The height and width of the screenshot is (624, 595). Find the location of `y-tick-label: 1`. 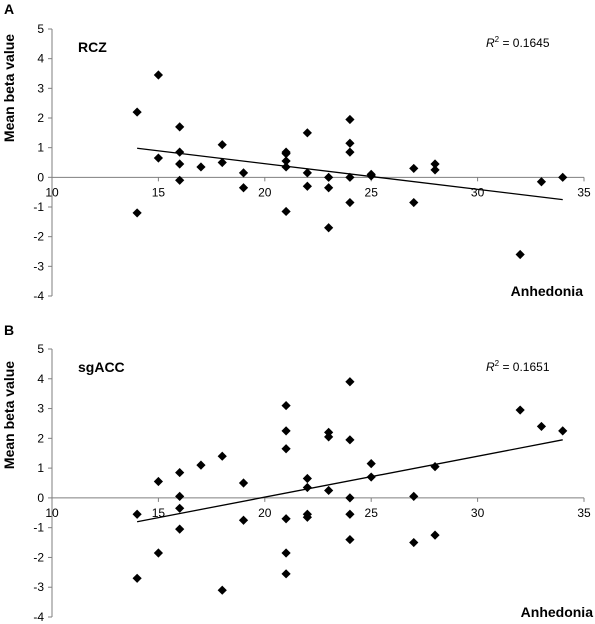

y-tick-label: 1 is located at coordinates (40, 148).